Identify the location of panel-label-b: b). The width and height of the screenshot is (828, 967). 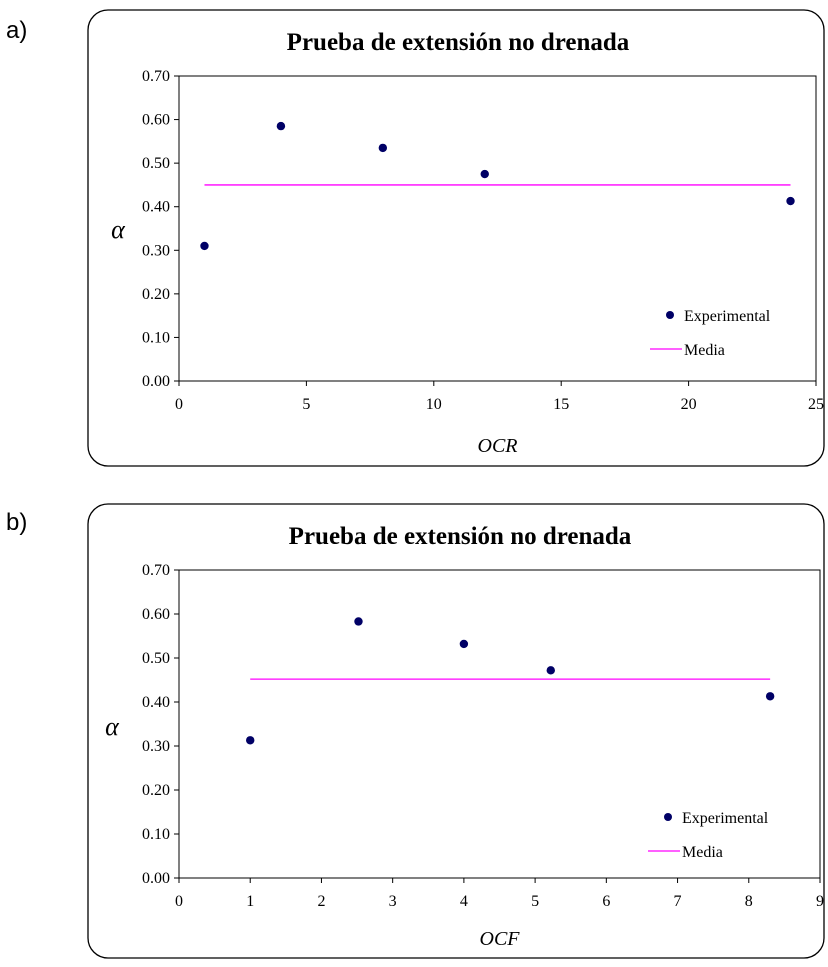
(16, 522).